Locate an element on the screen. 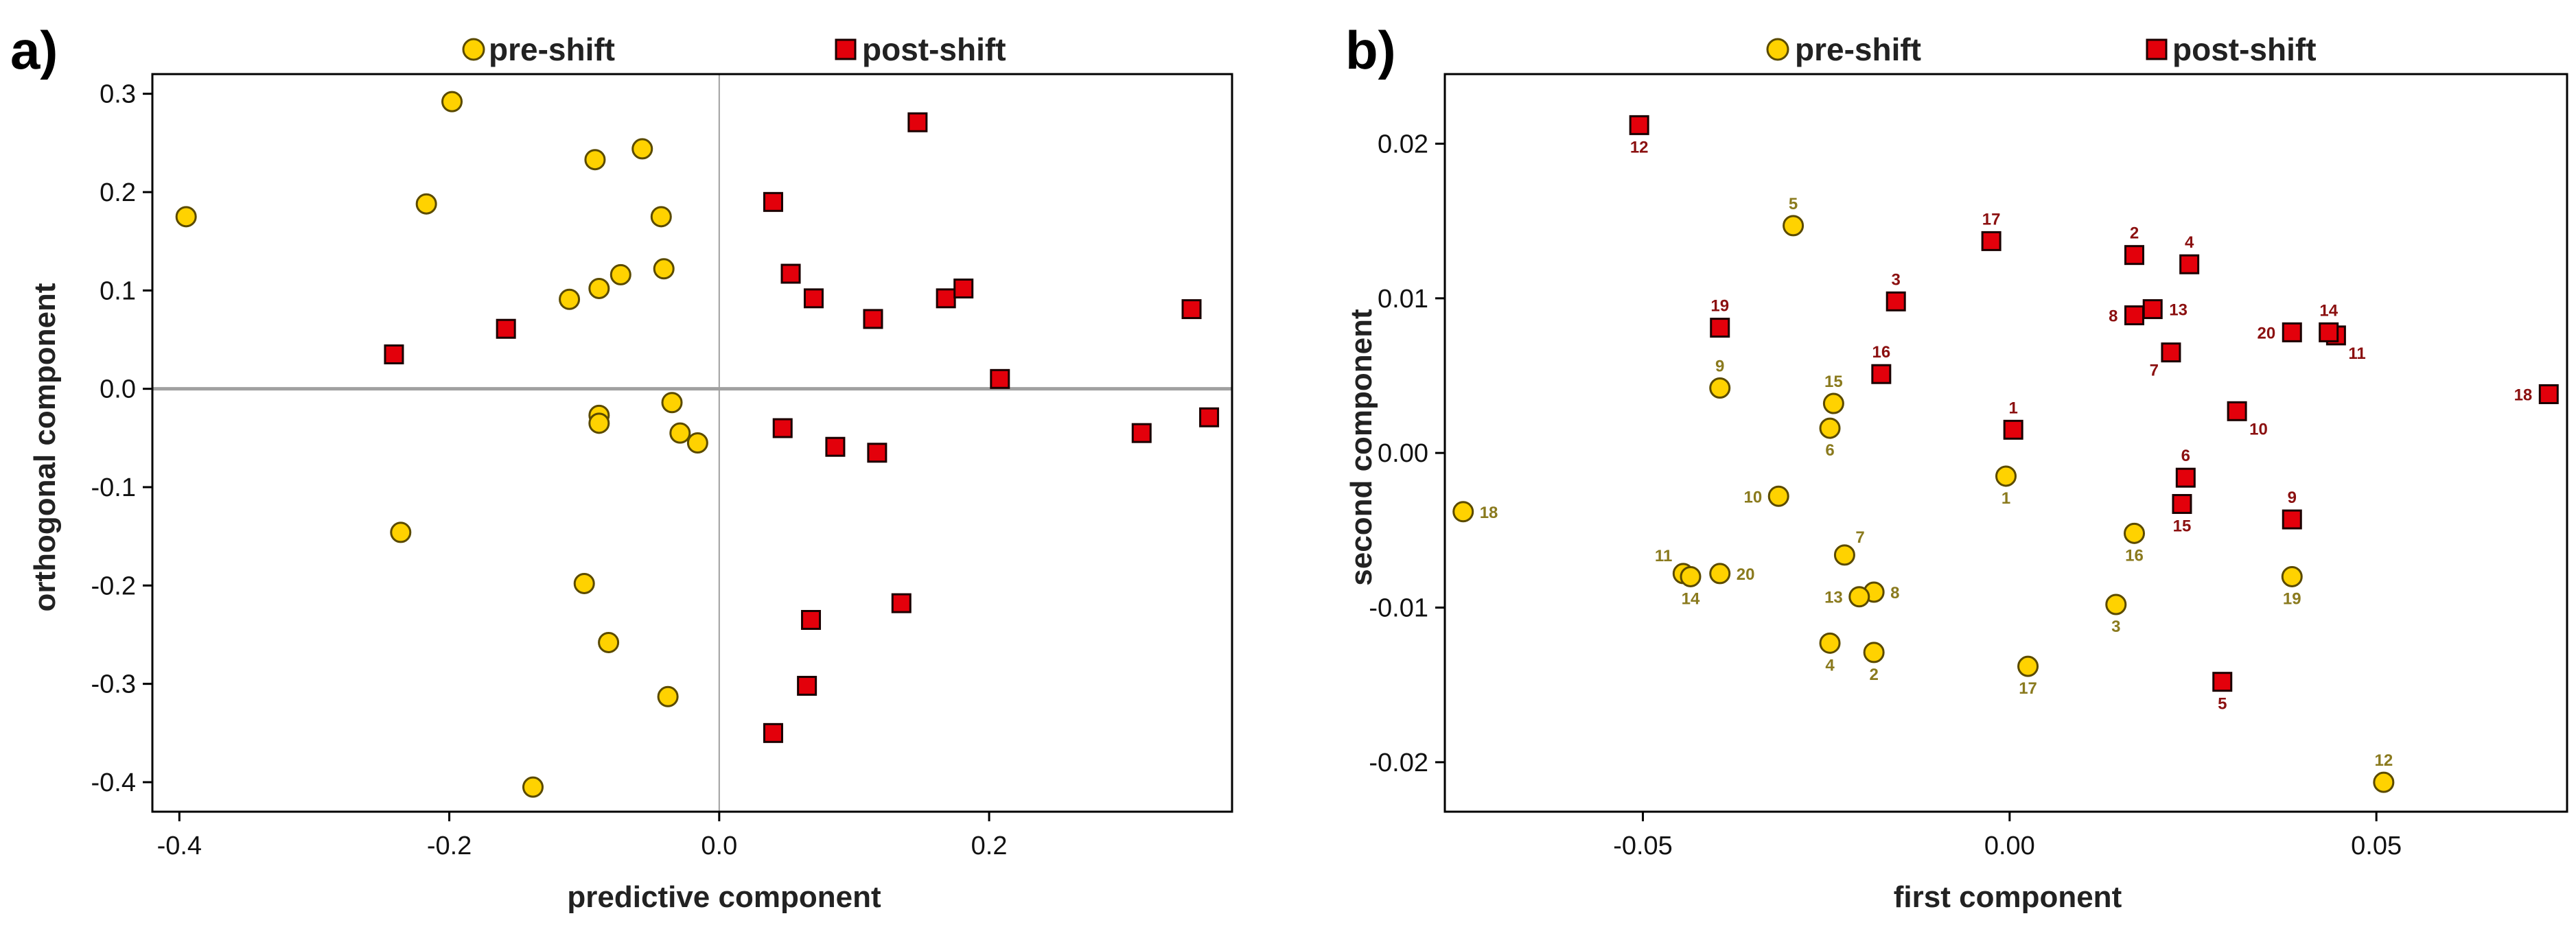 The height and width of the screenshot is (940, 2576). panel-b-post-shift-point-label: 14 is located at coordinates (2328, 310).